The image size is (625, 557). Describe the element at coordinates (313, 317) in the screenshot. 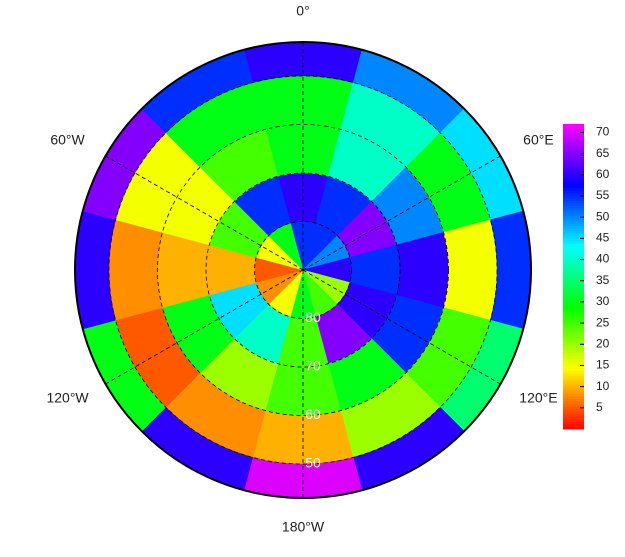

I see `latitude-label: 80` at that location.